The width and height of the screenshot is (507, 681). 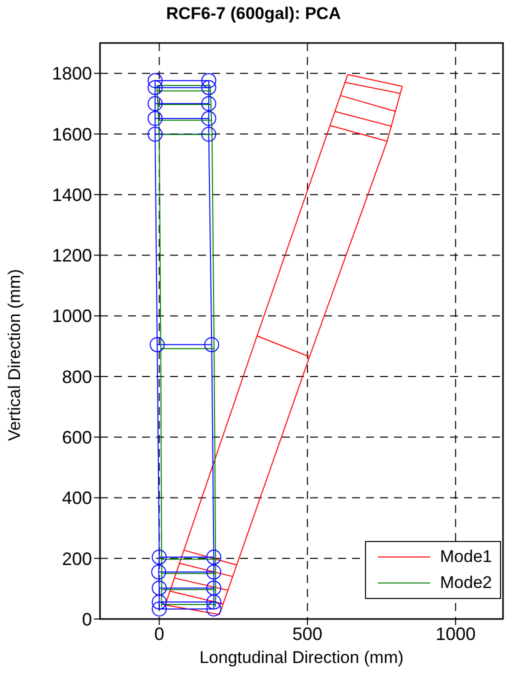 I want to click on legend-label: Mode2, so click(x=466, y=583).